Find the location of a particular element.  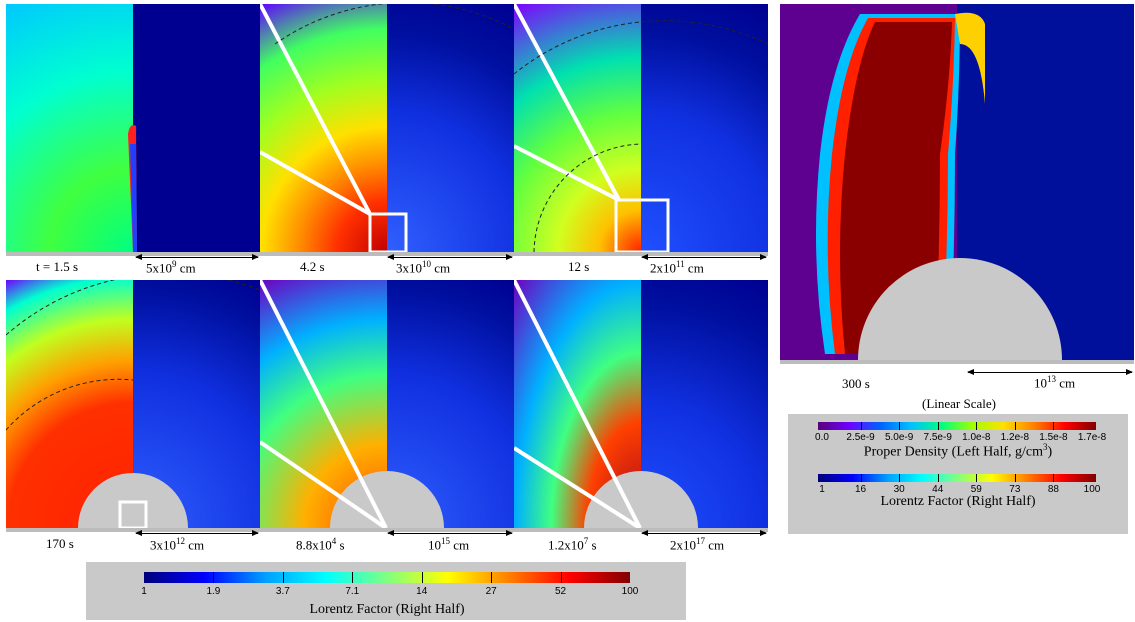

scale-label: 3x1012 cm is located at coordinates (177, 544).